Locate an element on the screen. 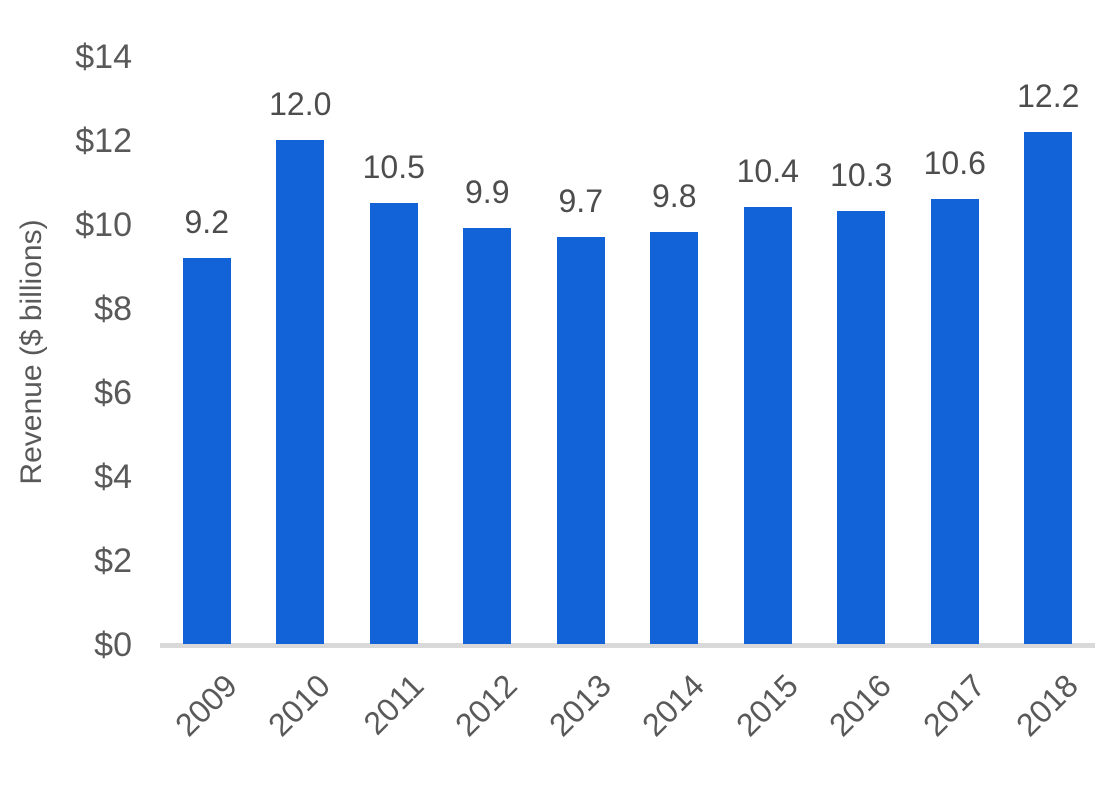 The height and width of the screenshot is (800, 1118). bar-value-label: 9.8 is located at coordinates (674, 196).